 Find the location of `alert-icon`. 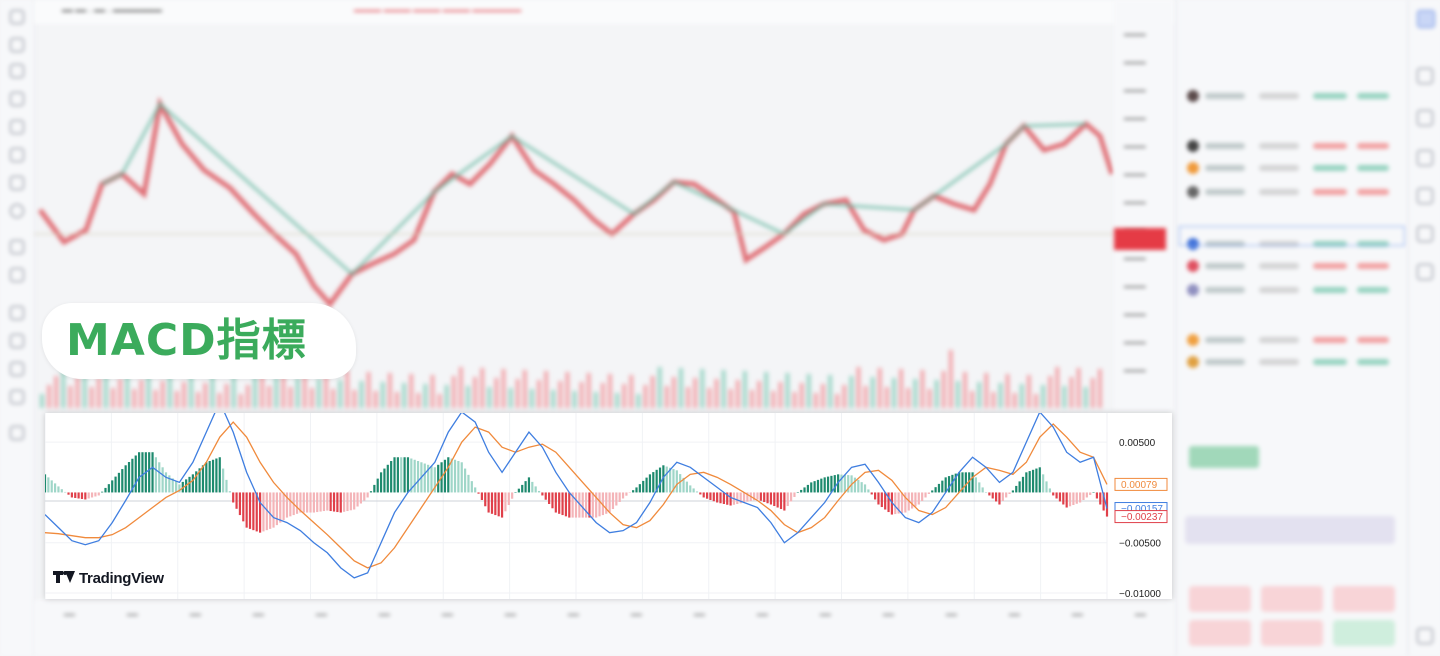

alert-icon is located at coordinates (1425, 76).